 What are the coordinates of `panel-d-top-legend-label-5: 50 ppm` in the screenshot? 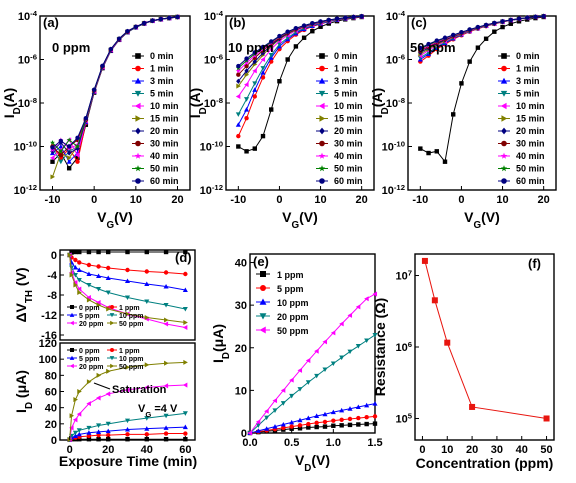 It's located at (131, 324).